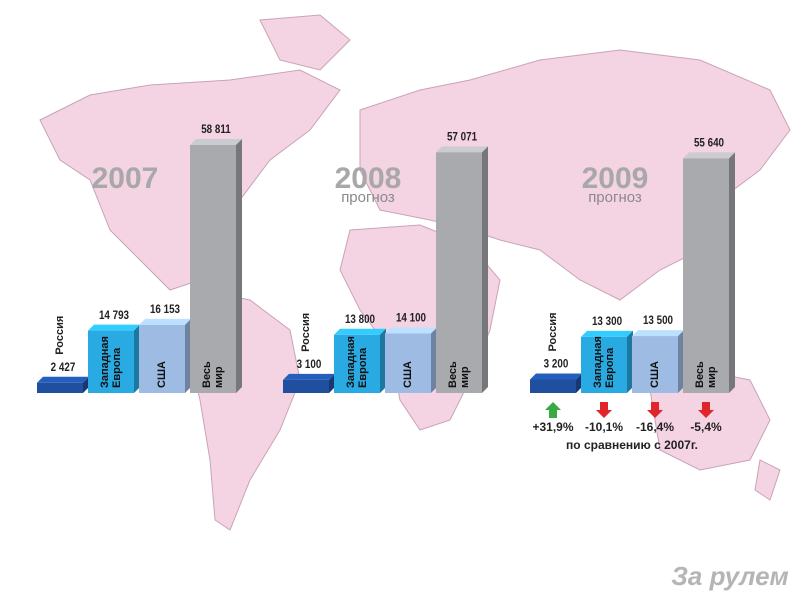 The width and height of the screenshot is (800, 600). What do you see at coordinates (709, 143) in the screenshot?
I see `value-label: 55 640` at bounding box center [709, 143].